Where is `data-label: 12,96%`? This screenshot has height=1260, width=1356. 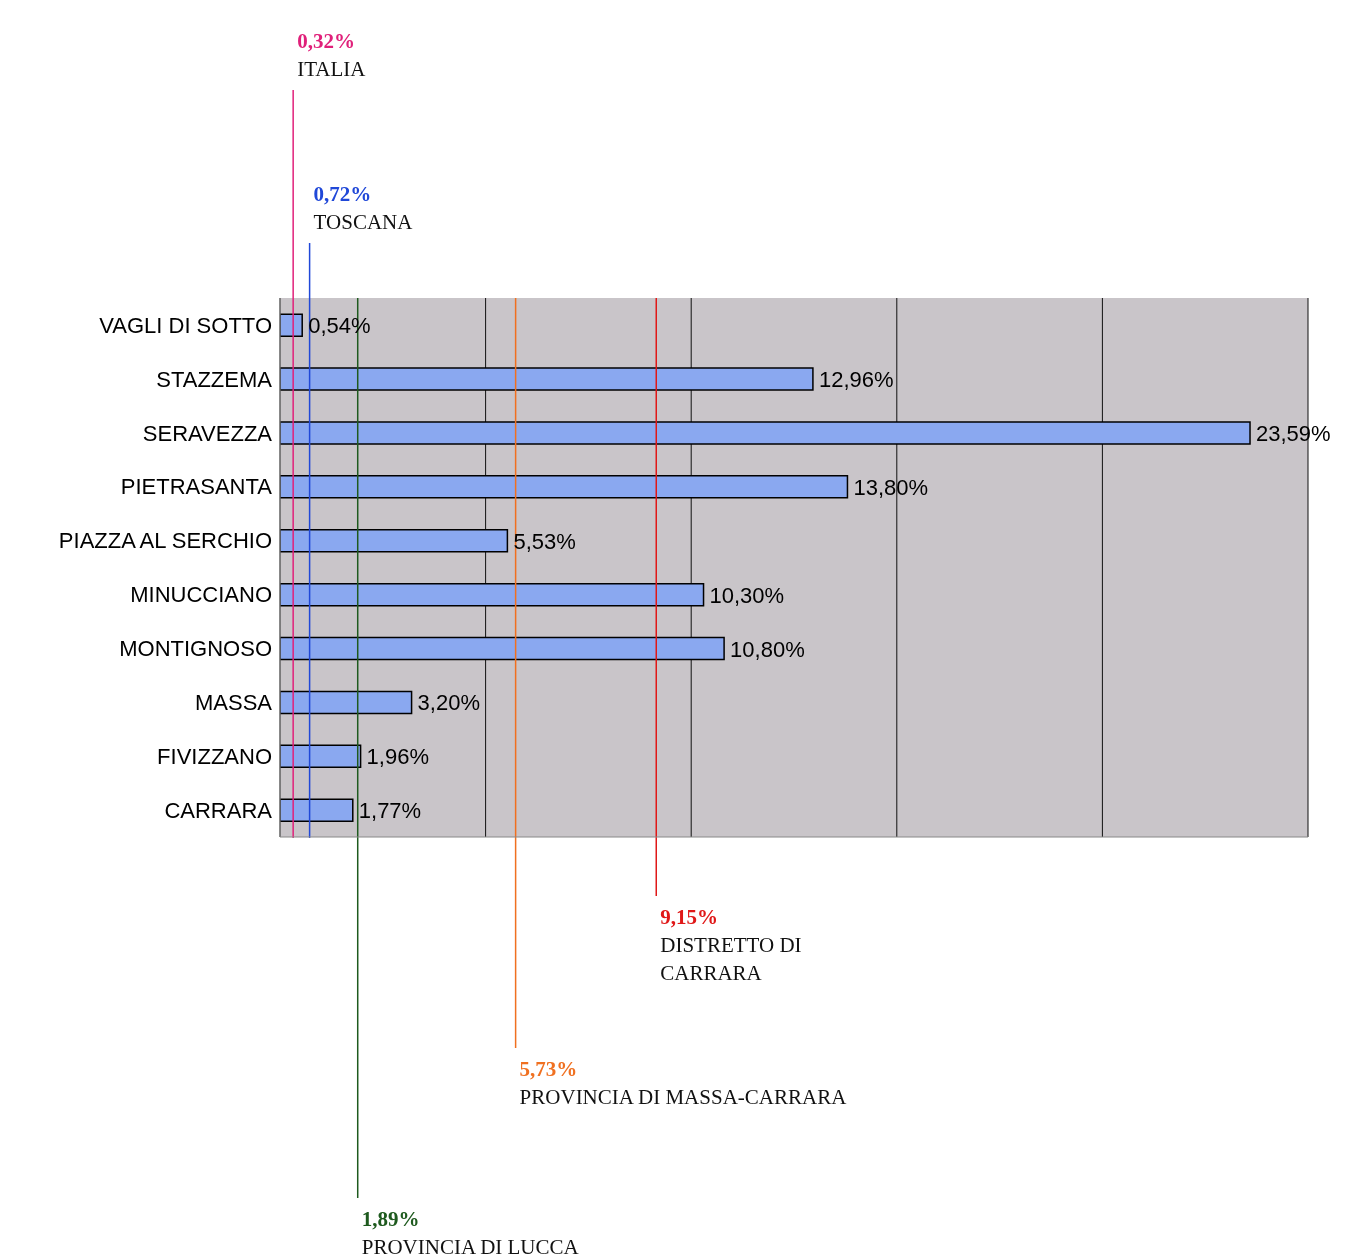 data-label: 12,96% is located at coordinates (856, 380).